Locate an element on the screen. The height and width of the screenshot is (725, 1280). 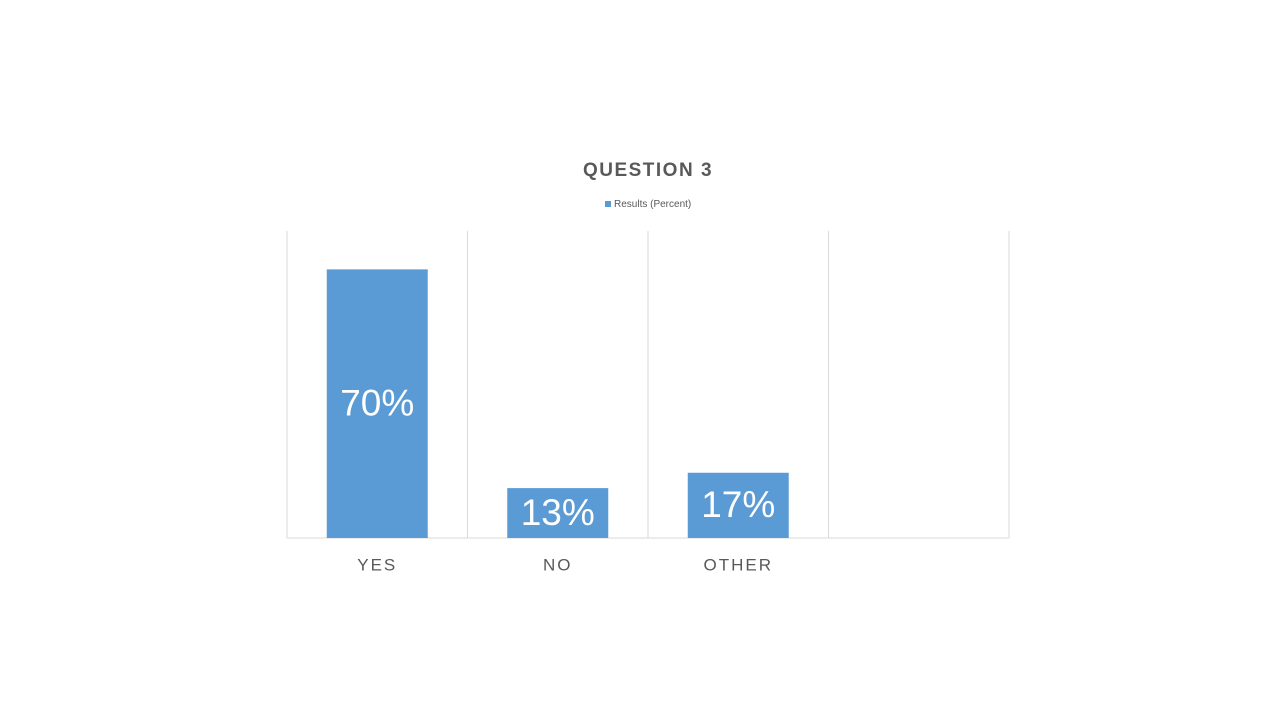
chart-title: QUESTION 3 is located at coordinates (648, 170).